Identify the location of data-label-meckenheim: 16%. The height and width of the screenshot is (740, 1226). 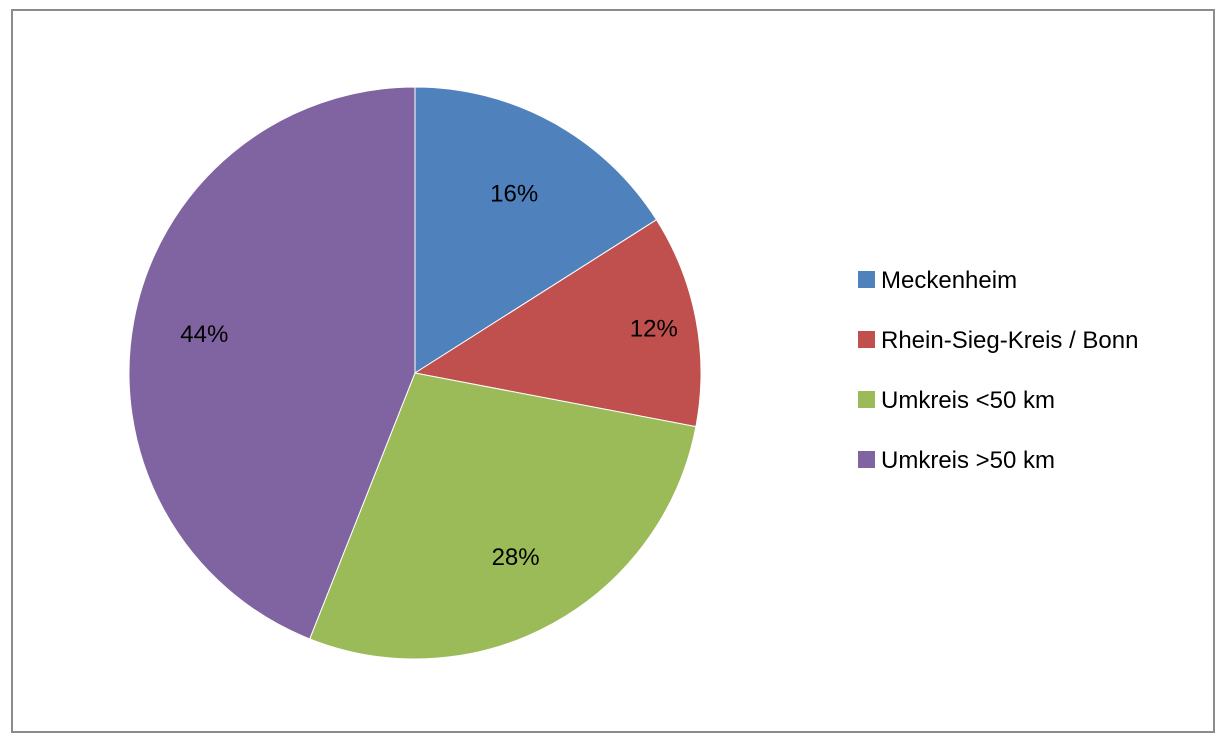
(514, 194).